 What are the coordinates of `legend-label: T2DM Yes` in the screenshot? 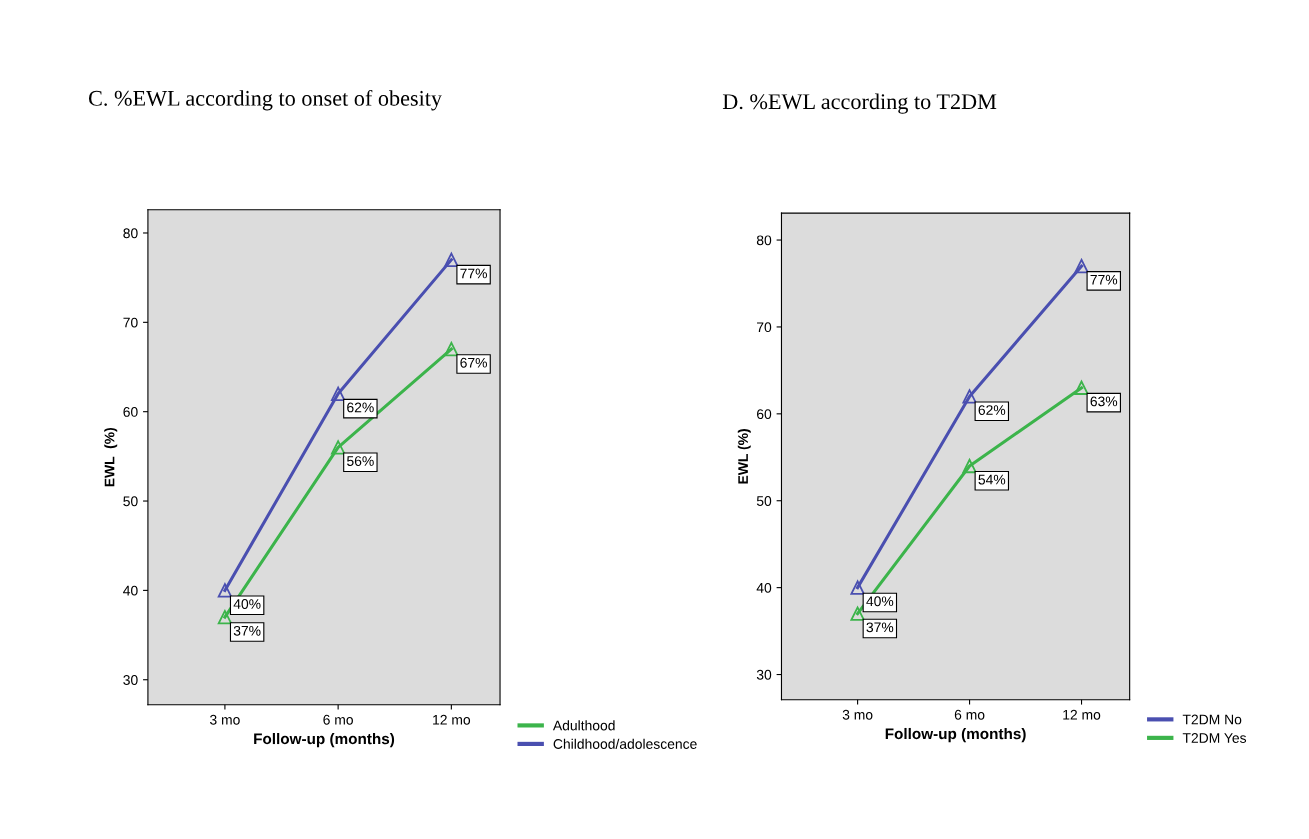 It's located at (1214, 738).